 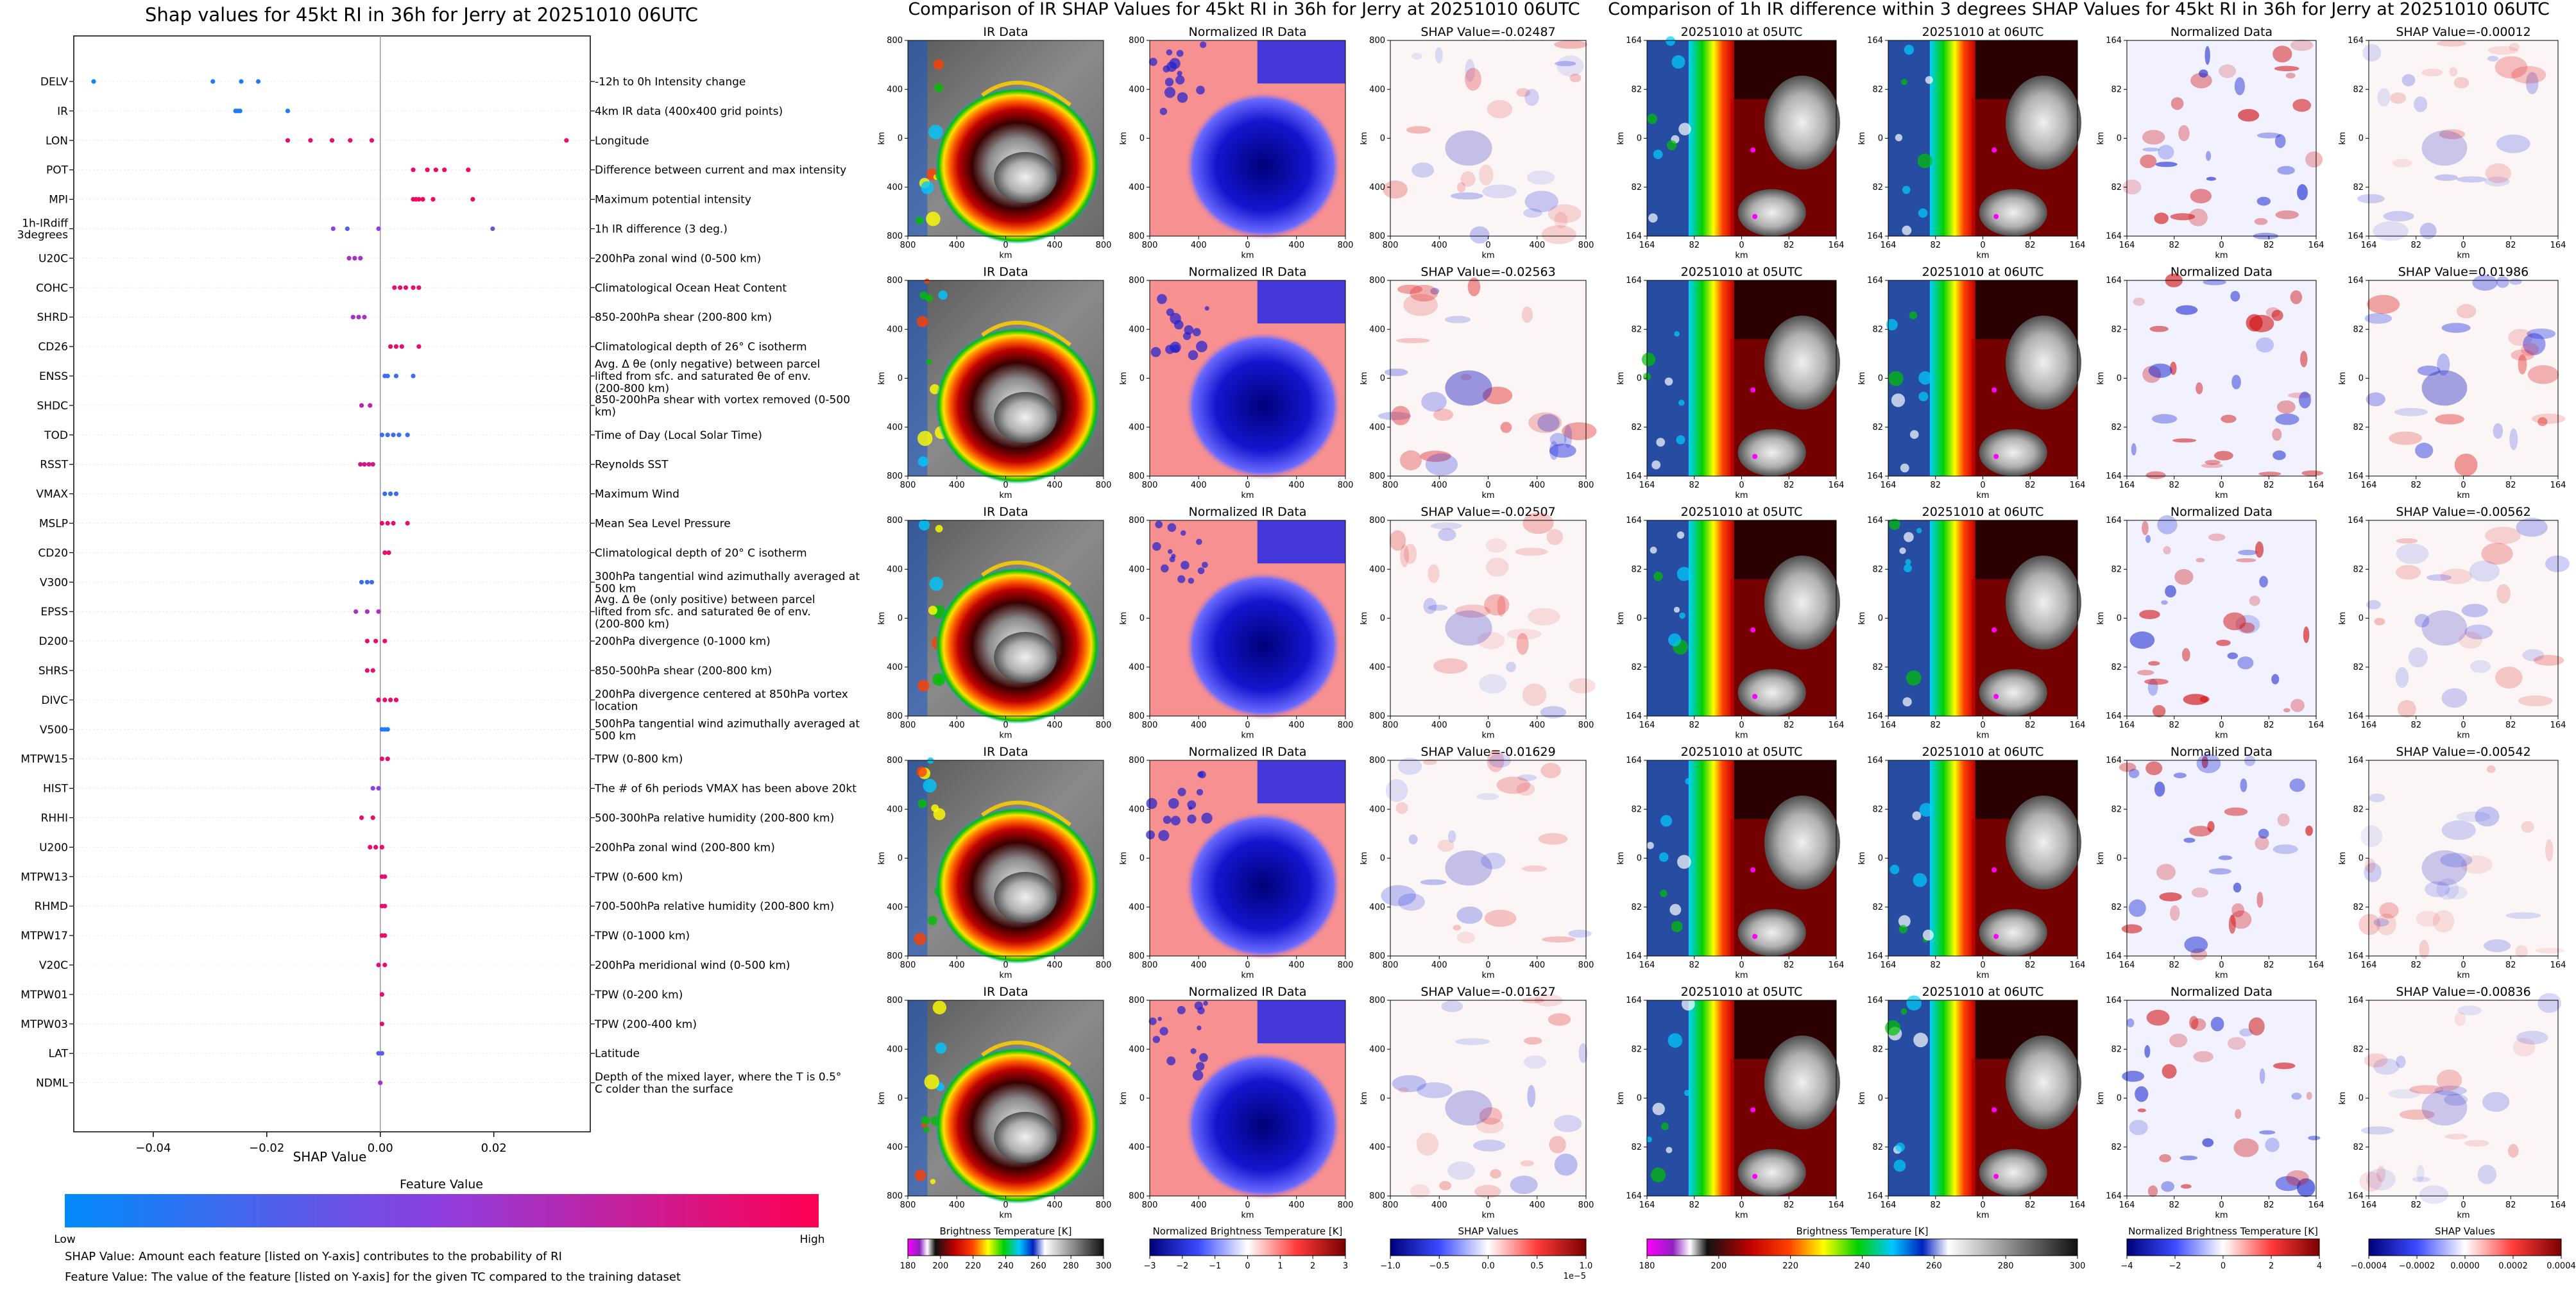 I want to click on feature-description: Avg. Δ θe (only positive) between parcel, so click(x=705, y=599).